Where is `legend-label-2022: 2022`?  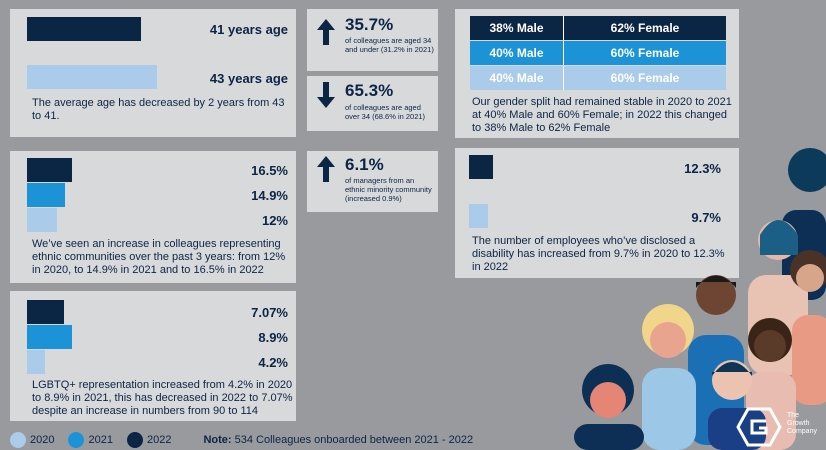
legend-label-2022: 2022 is located at coordinates (159, 440).